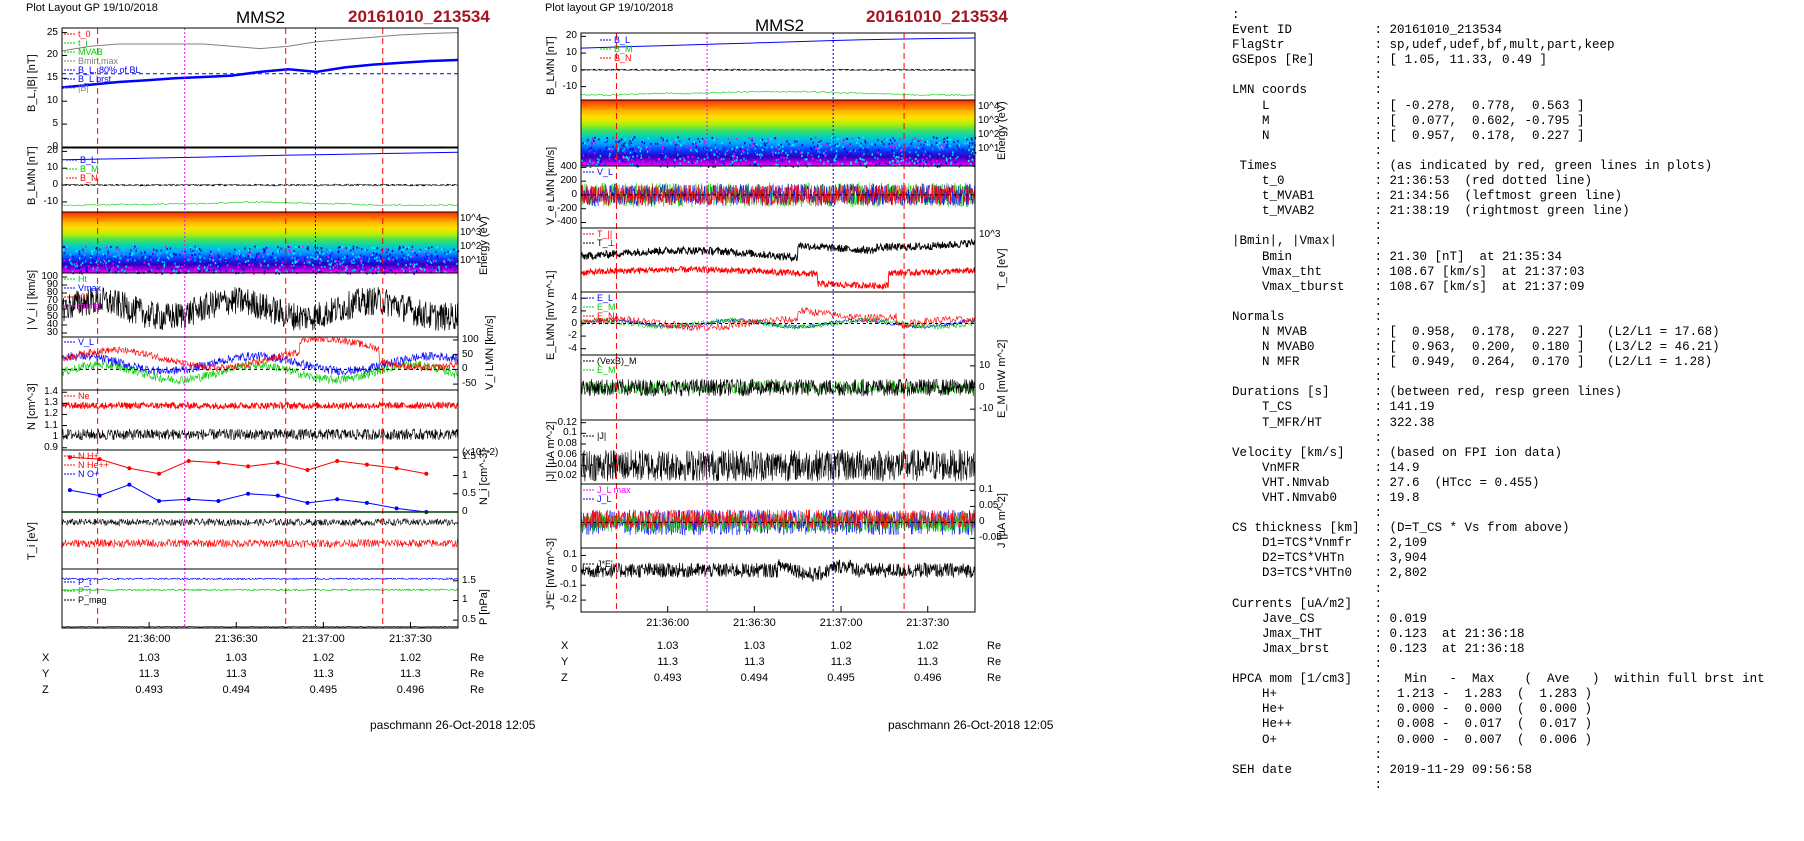 The height and width of the screenshot is (841, 1804). What do you see at coordinates (568, 167) in the screenshot?
I see `ytick-label: 400` at bounding box center [568, 167].